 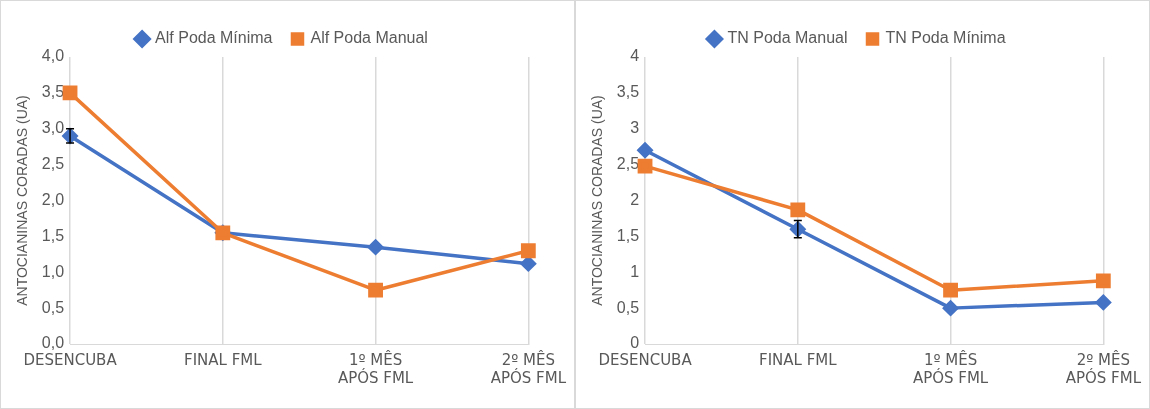 I want to click on y-tick-label: 3, so click(x=635, y=128).